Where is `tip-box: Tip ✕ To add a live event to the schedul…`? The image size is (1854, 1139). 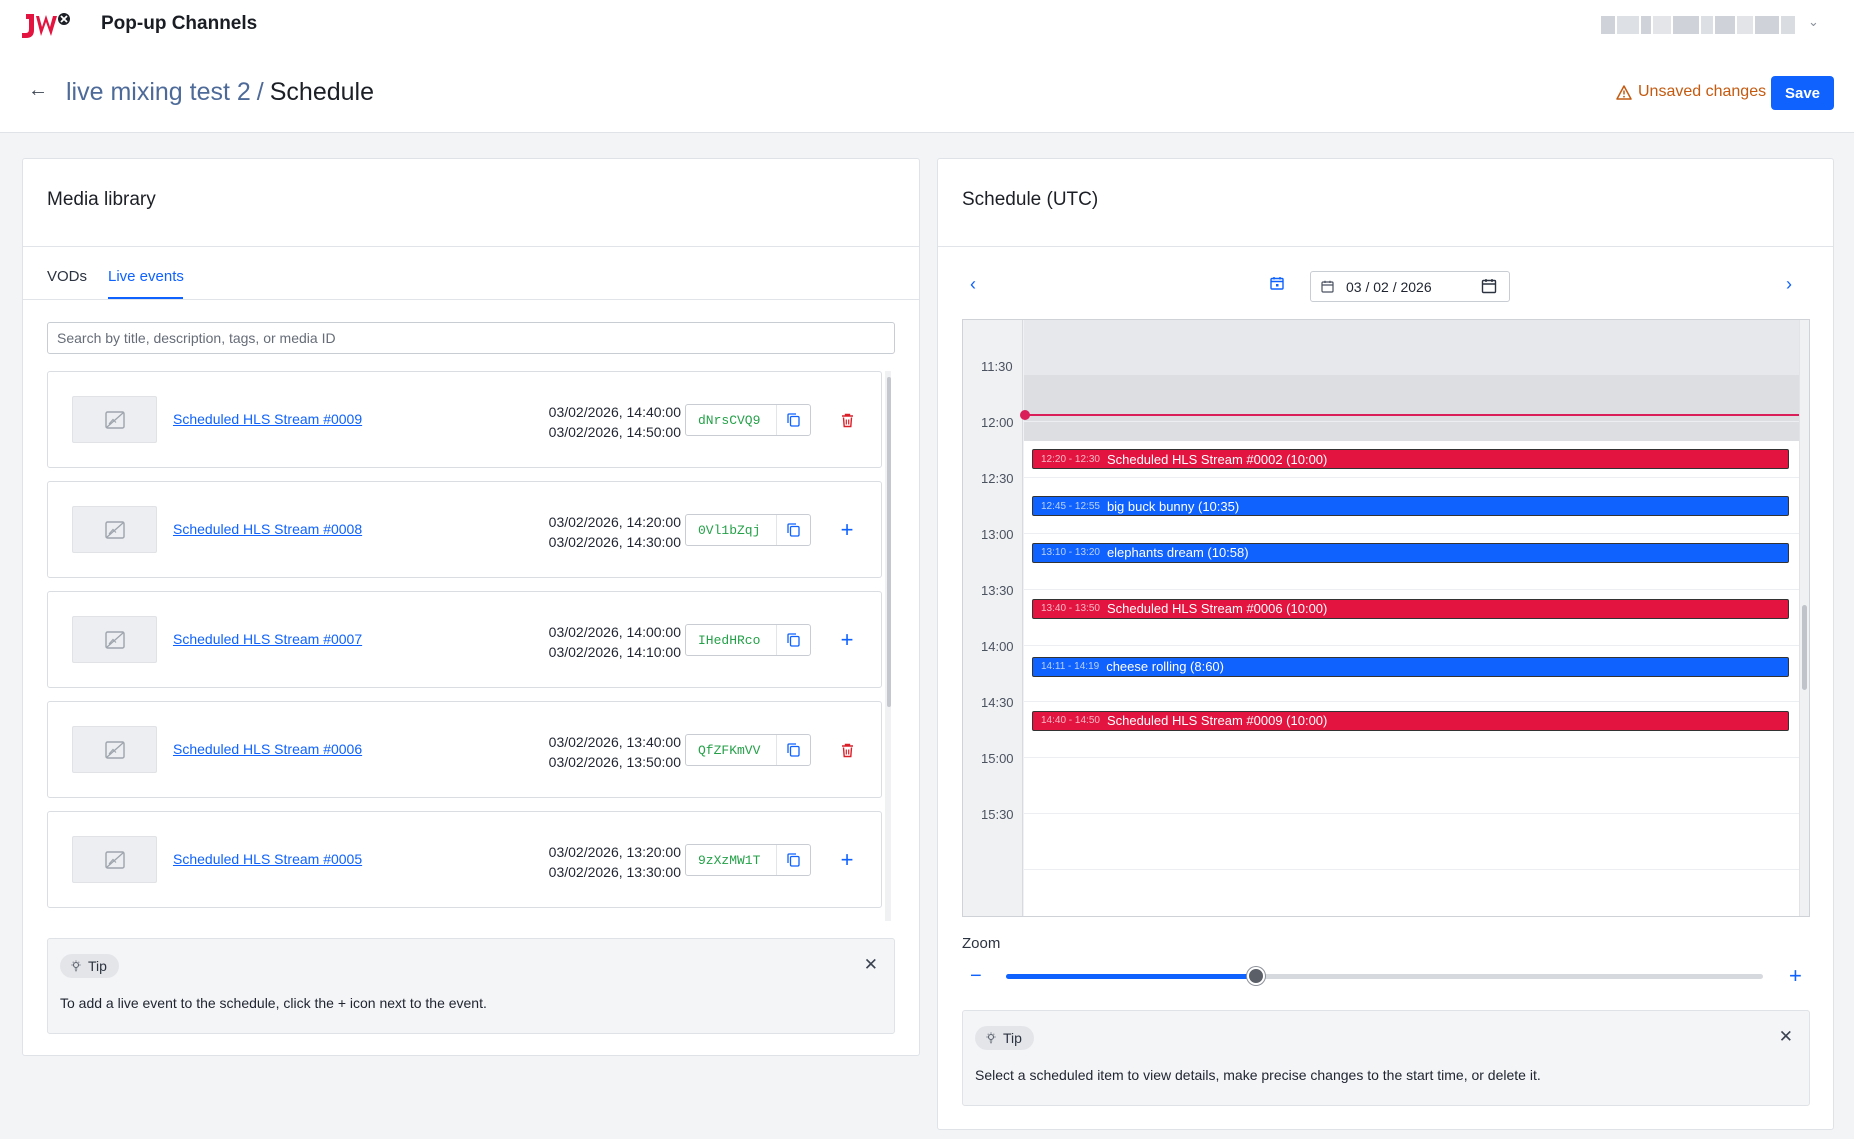
tip-box: Tip ✕ To add a live event to the schedul… is located at coordinates (471, 986).